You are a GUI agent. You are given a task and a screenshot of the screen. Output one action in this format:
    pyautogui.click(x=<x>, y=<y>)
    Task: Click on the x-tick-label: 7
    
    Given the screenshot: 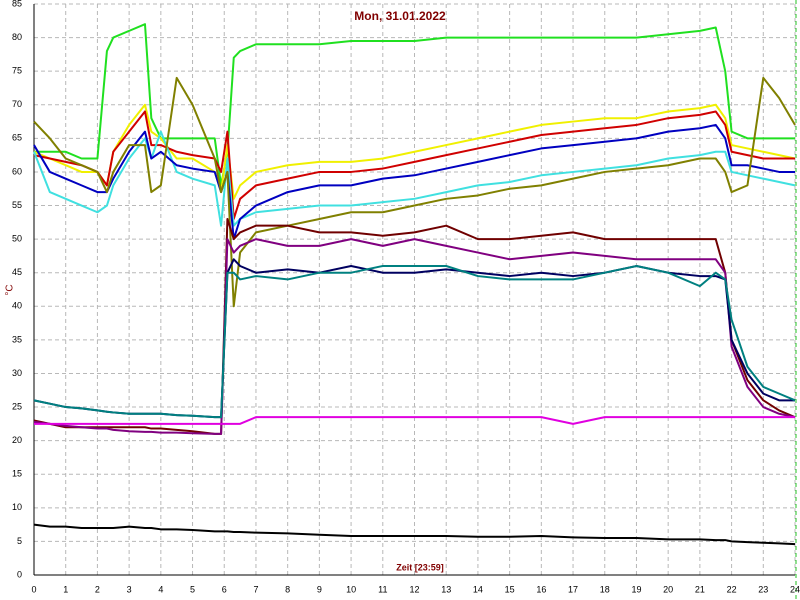 What is the action you would take?
    pyautogui.click(x=255, y=589)
    